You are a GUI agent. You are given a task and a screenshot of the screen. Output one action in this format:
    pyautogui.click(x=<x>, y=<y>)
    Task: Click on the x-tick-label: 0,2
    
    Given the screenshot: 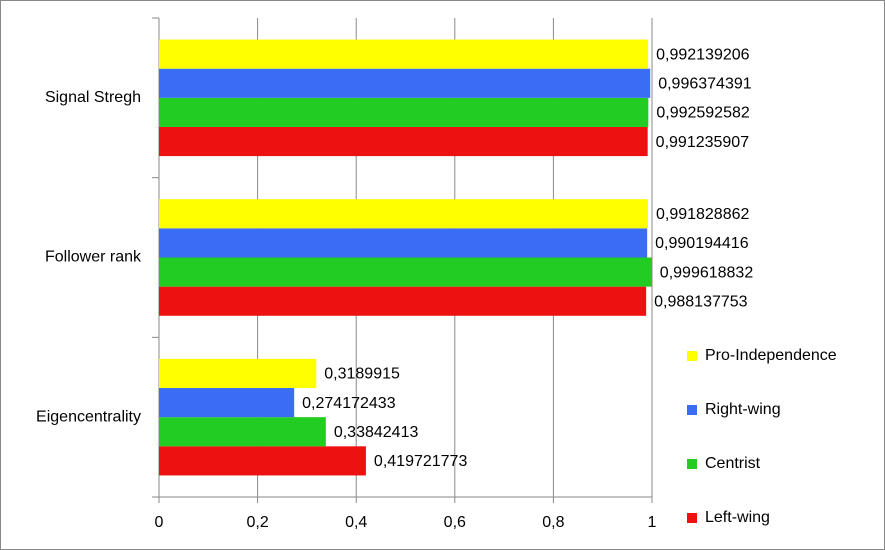 What is the action you would take?
    pyautogui.click(x=257, y=522)
    